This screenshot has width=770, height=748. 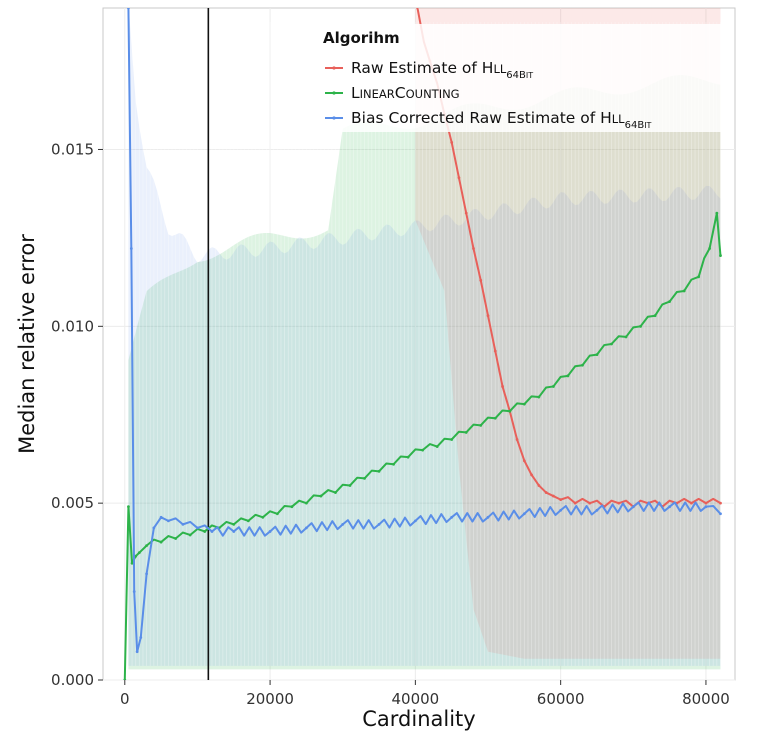 What do you see at coordinates (125, 699) in the screenshot?
I see `x-tick-label: 0` at bounding box center [125, 699].